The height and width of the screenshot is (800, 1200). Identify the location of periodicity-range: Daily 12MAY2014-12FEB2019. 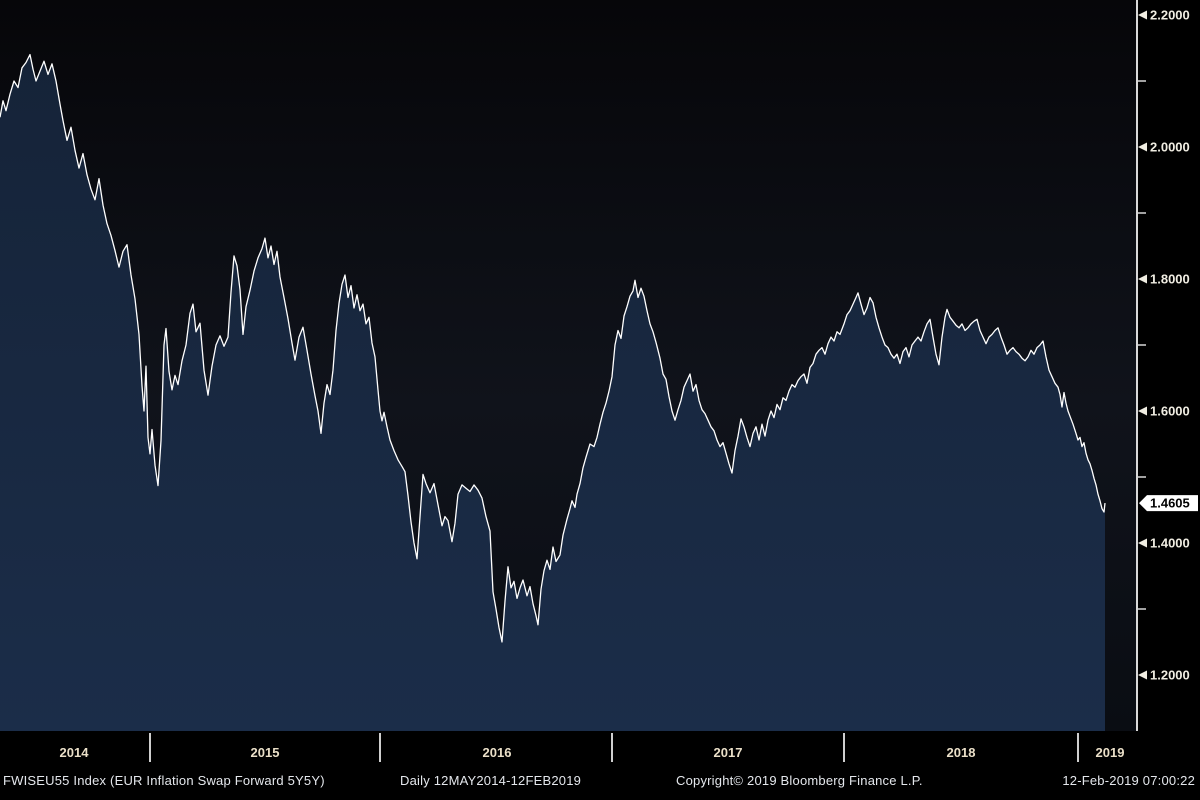
(491, 780).